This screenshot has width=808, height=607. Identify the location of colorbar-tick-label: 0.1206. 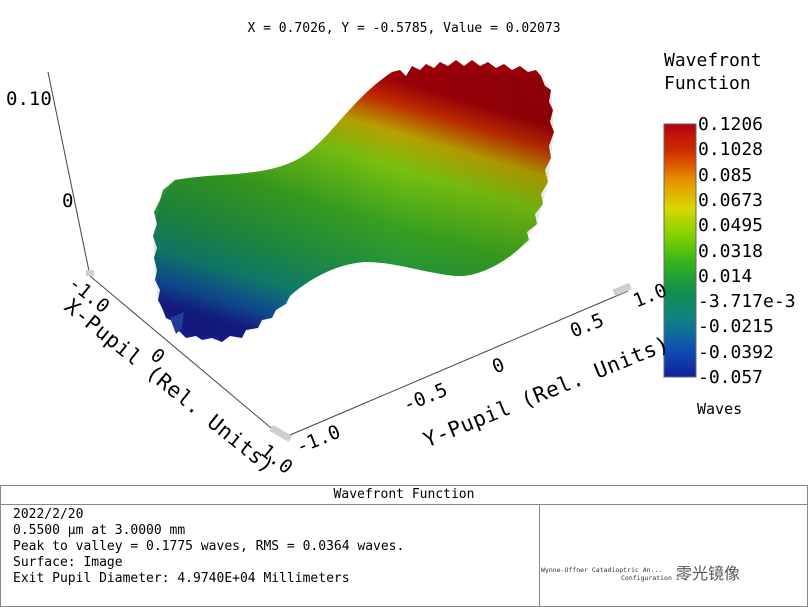
(731, 124).